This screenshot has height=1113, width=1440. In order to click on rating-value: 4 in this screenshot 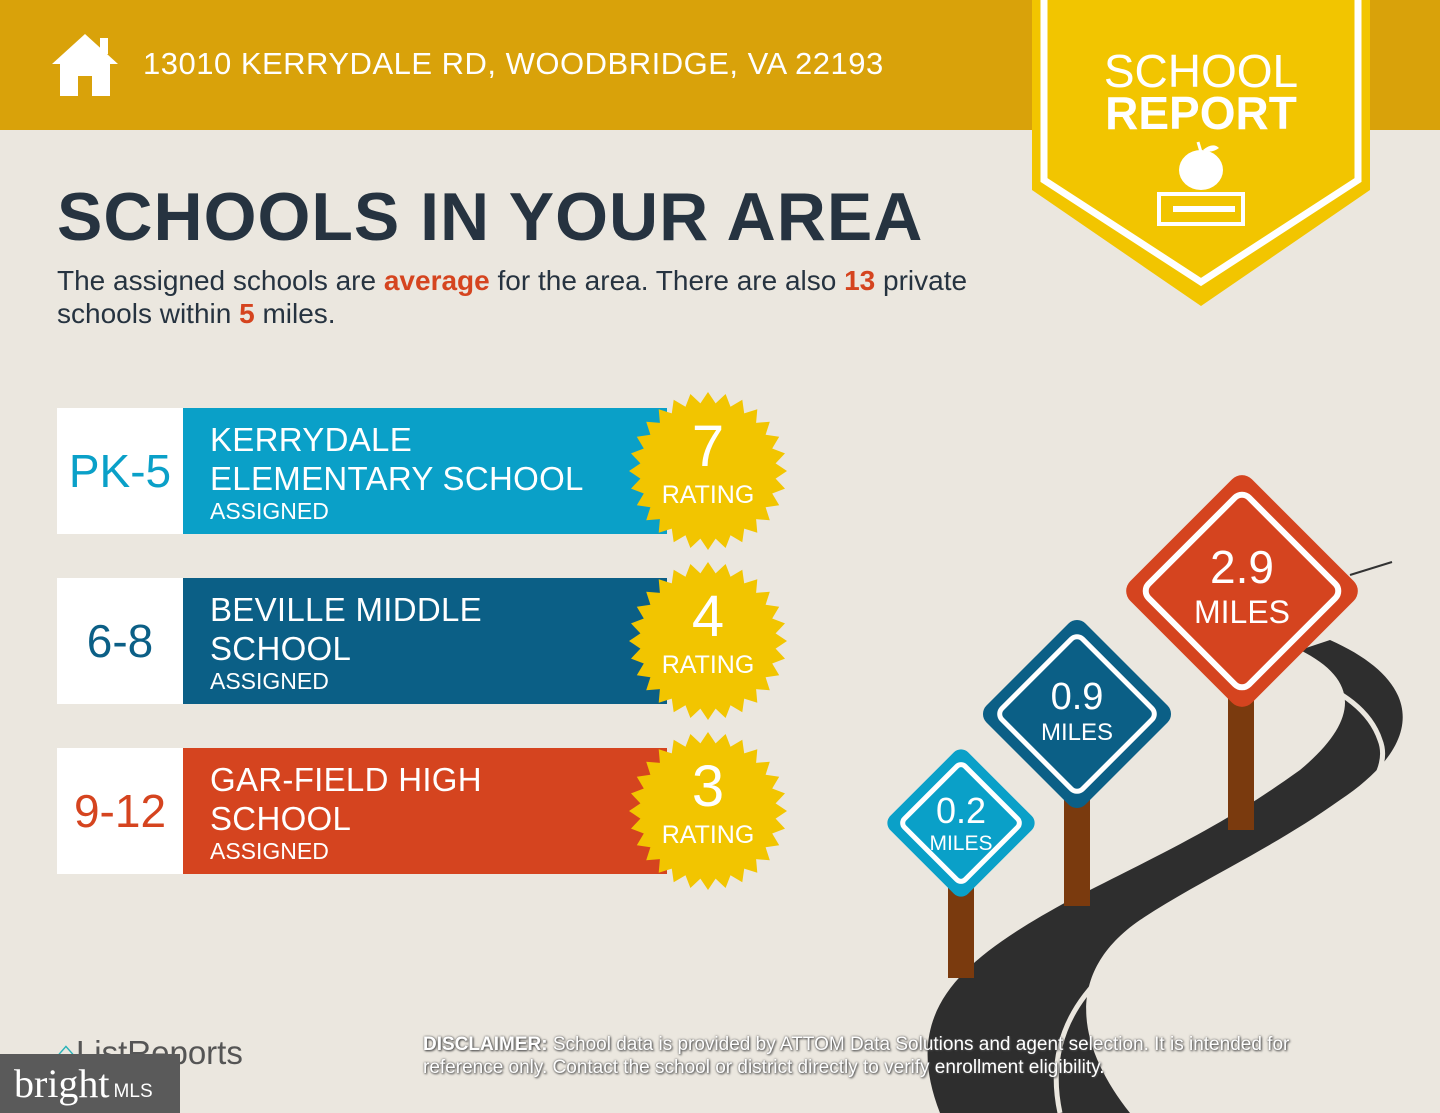, I will do `click(708, 616)`.